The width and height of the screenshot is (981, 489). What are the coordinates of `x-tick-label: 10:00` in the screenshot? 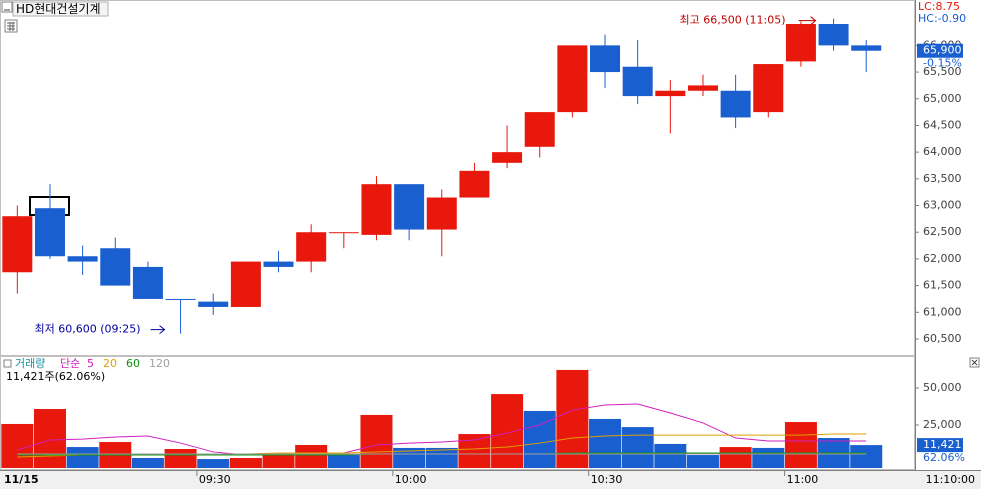 It's located at (411, 479).